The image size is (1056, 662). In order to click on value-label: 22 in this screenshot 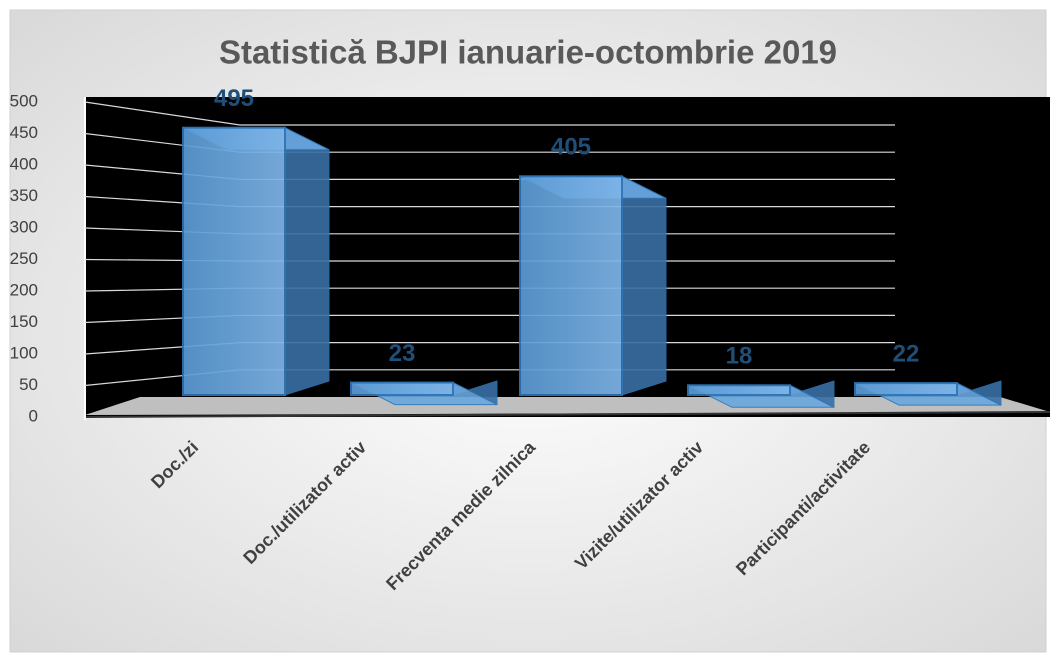, I will do `click(906, 353)`.